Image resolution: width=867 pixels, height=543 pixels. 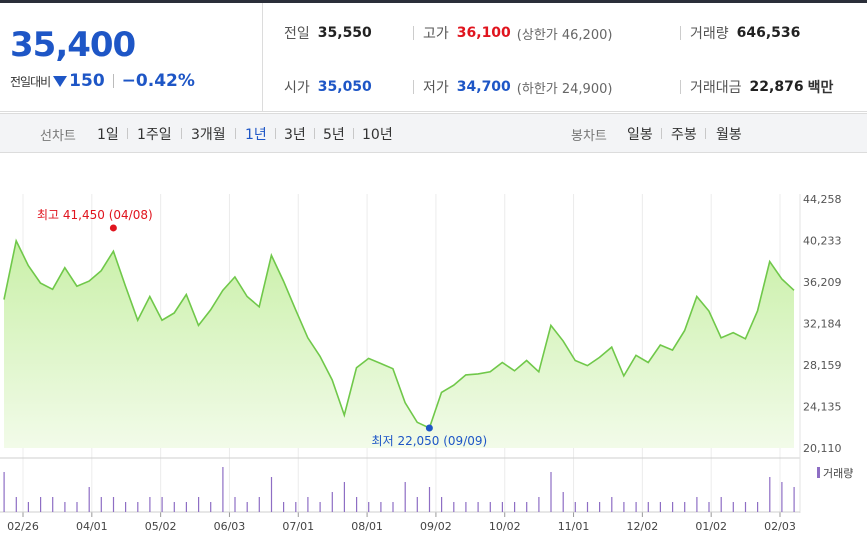 What do you see at coordinates (430, 441) in the screenshot?
I see `min-annotation: 최저 22,050 (09/09)` at bounding box center [430, 441].